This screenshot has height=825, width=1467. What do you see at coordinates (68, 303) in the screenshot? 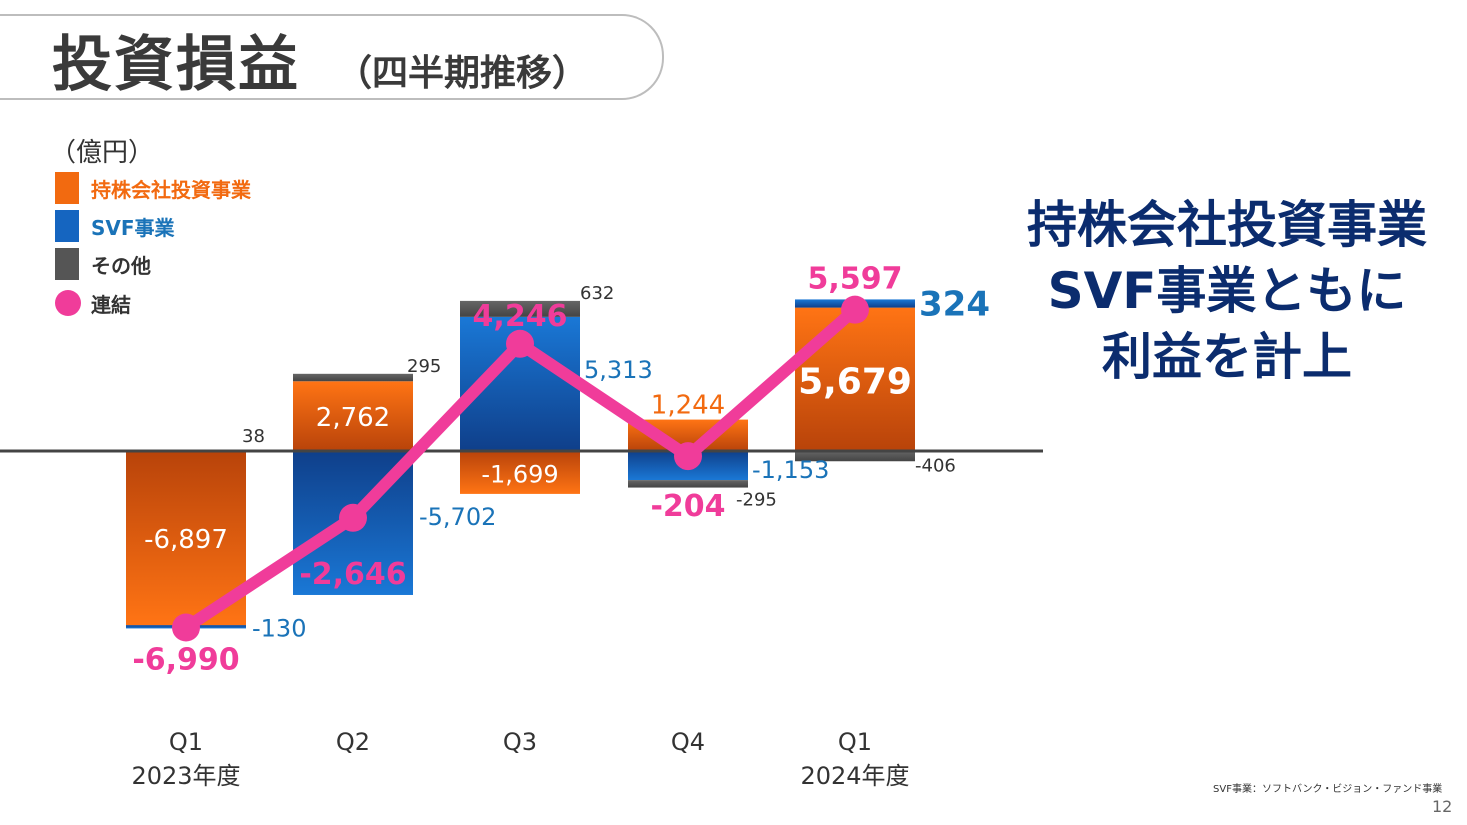
I see `legend-dot-consolidated` at bounding box center [68, 303].